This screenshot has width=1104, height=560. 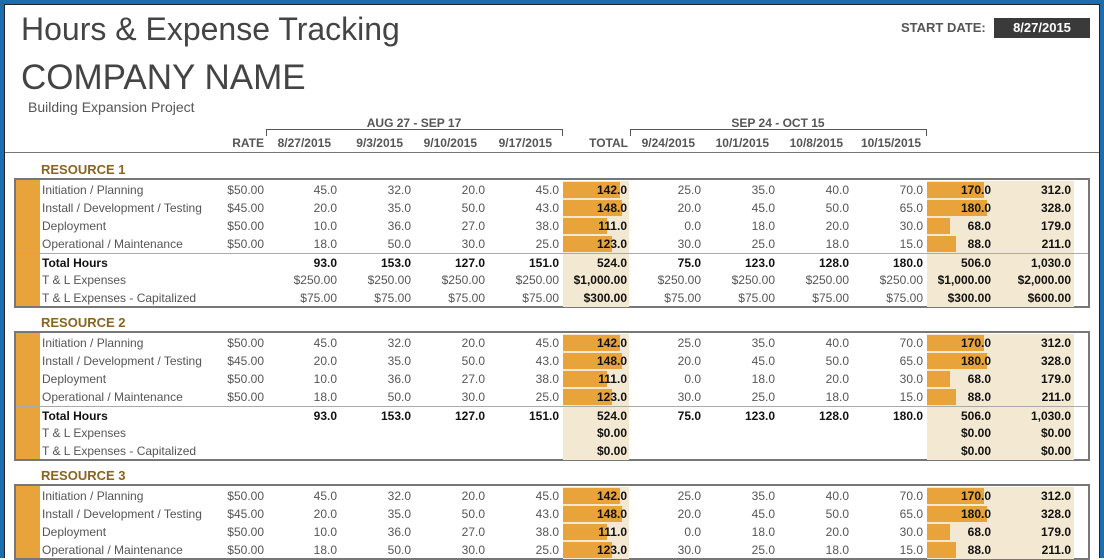 I want to click on row-label: Deployment, so click(x=74, y=226).